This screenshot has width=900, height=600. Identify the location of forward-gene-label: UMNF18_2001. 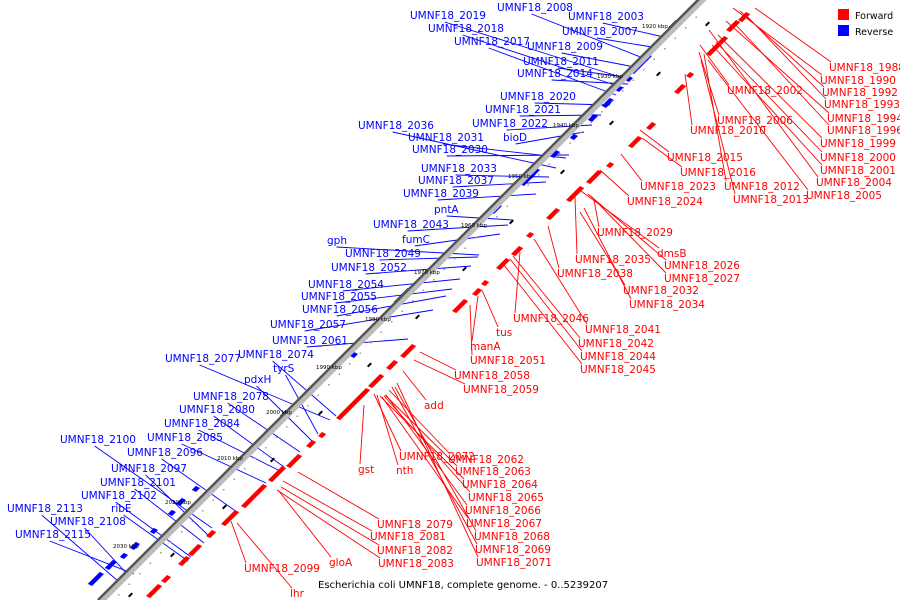
(858, 171).